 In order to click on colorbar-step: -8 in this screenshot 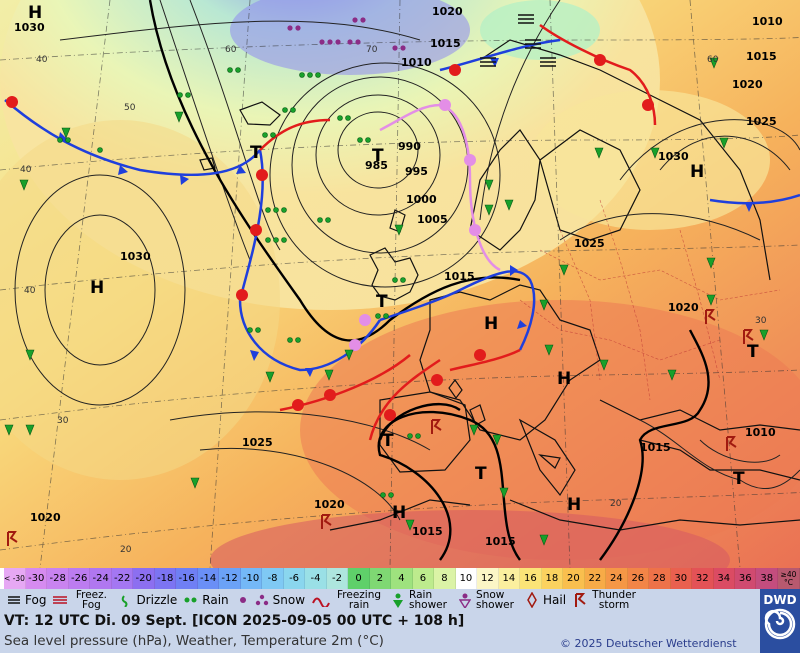, I will do `click(273, 578)`.